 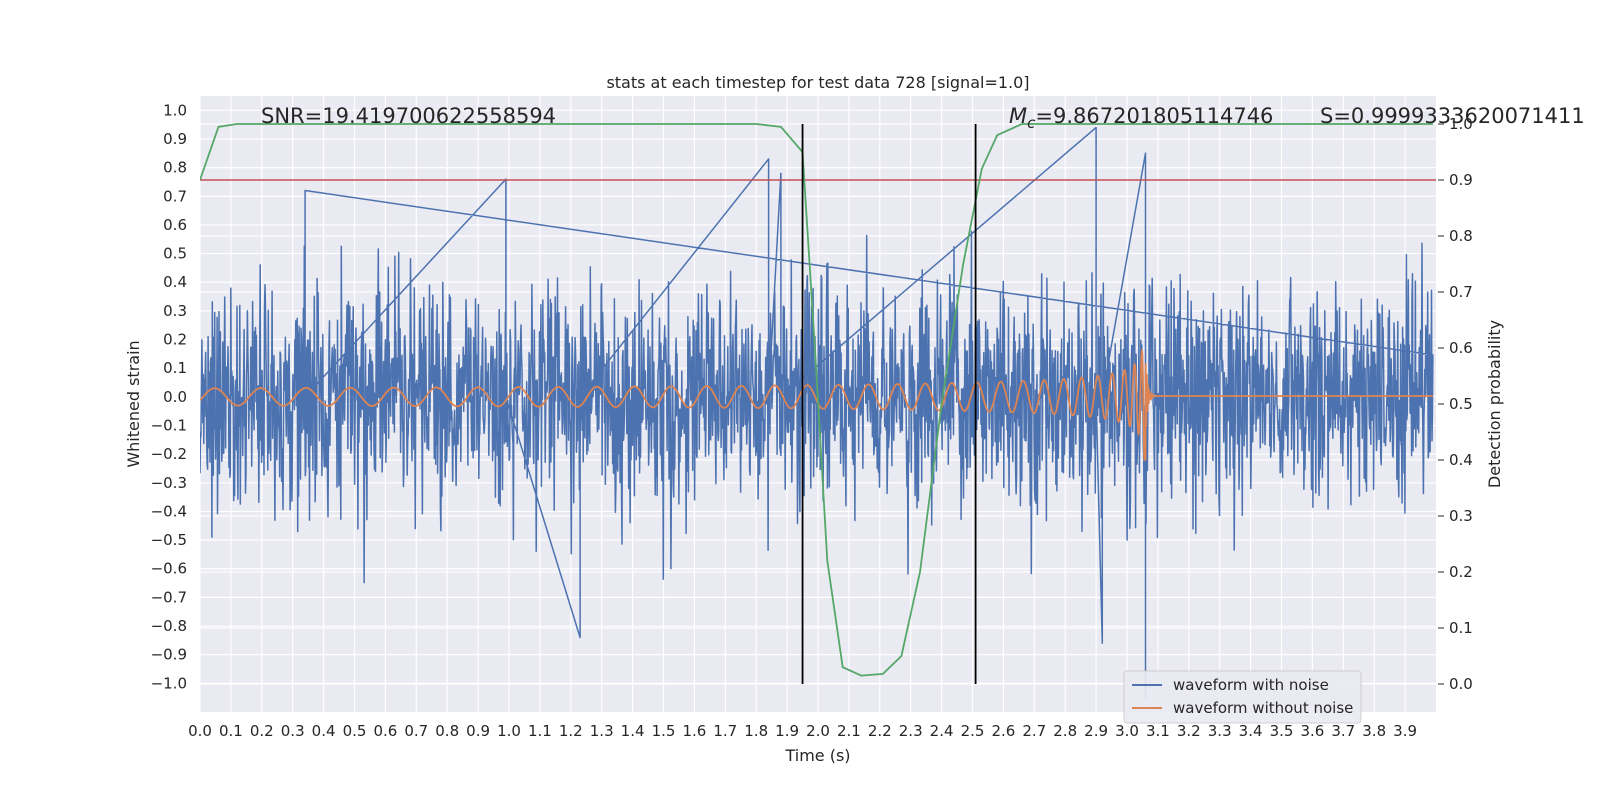 What do you see at coordinates (169, 425) in the screenshot?
I see `y-tick-label: −0.1` at bounding box center [169, 425].